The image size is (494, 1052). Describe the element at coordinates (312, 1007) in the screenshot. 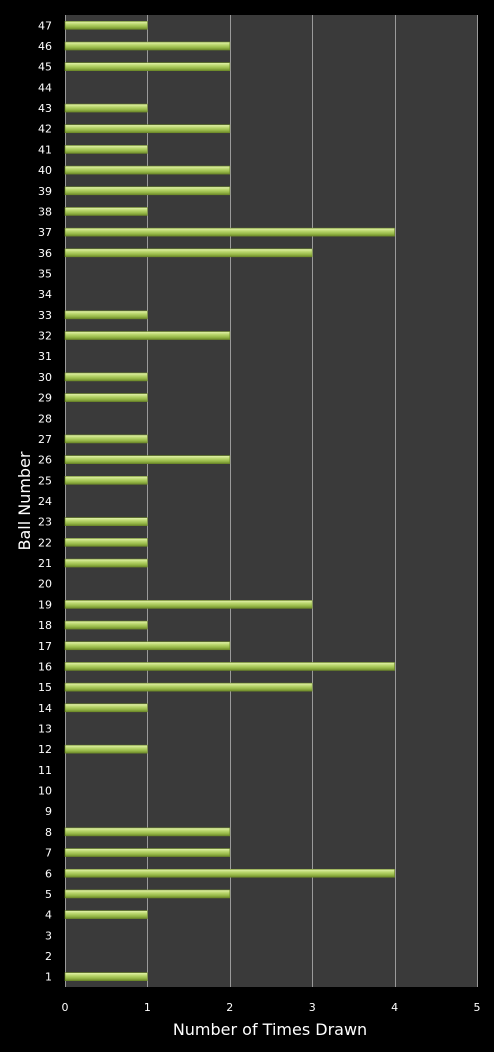

I see `x-tick-3: 3` at that location.